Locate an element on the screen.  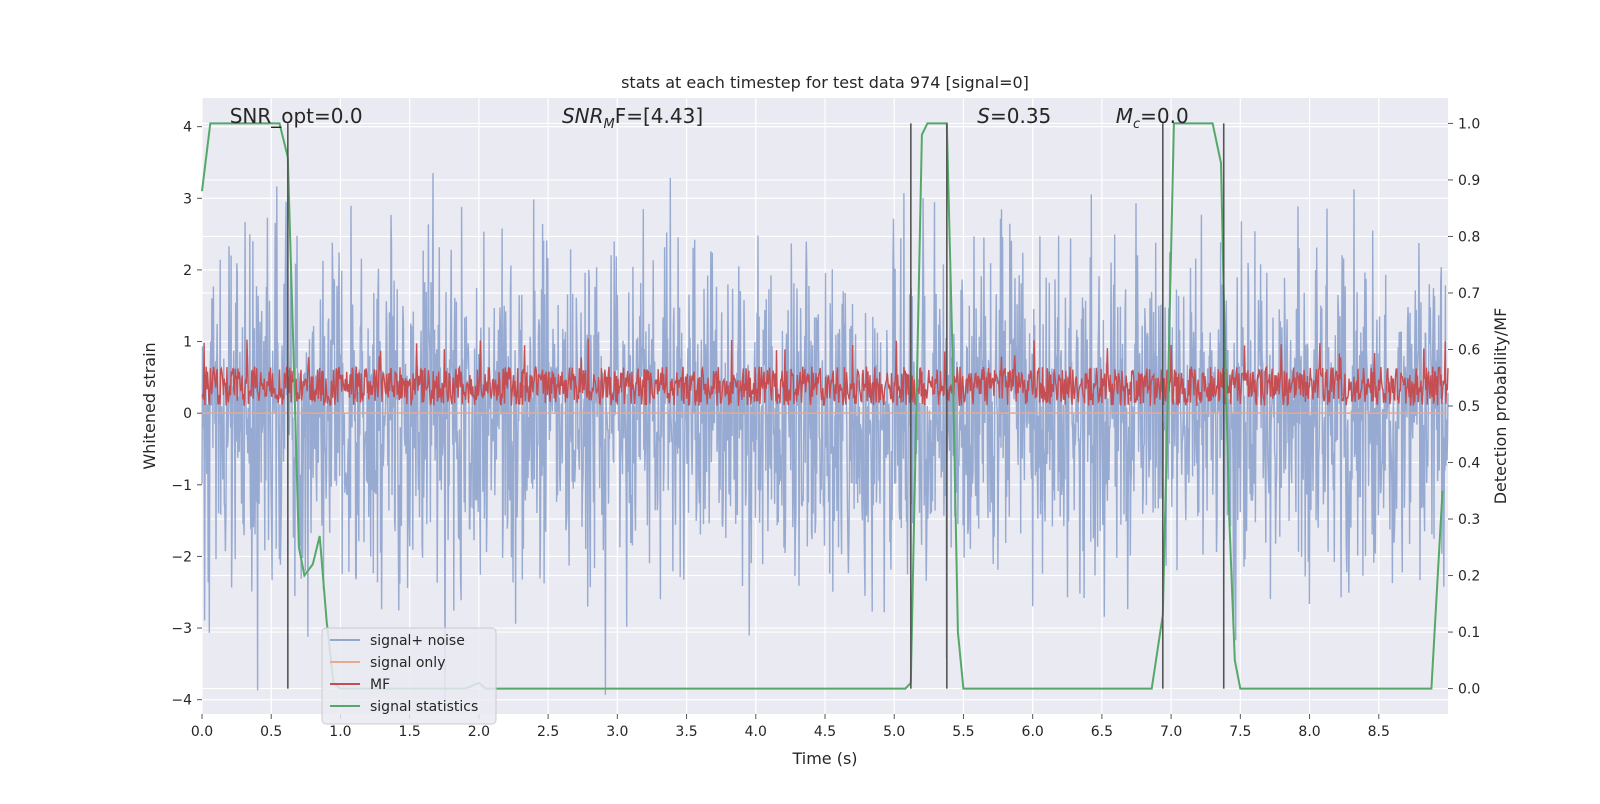
legend-label: signal only is located at coordinates (407, 663).